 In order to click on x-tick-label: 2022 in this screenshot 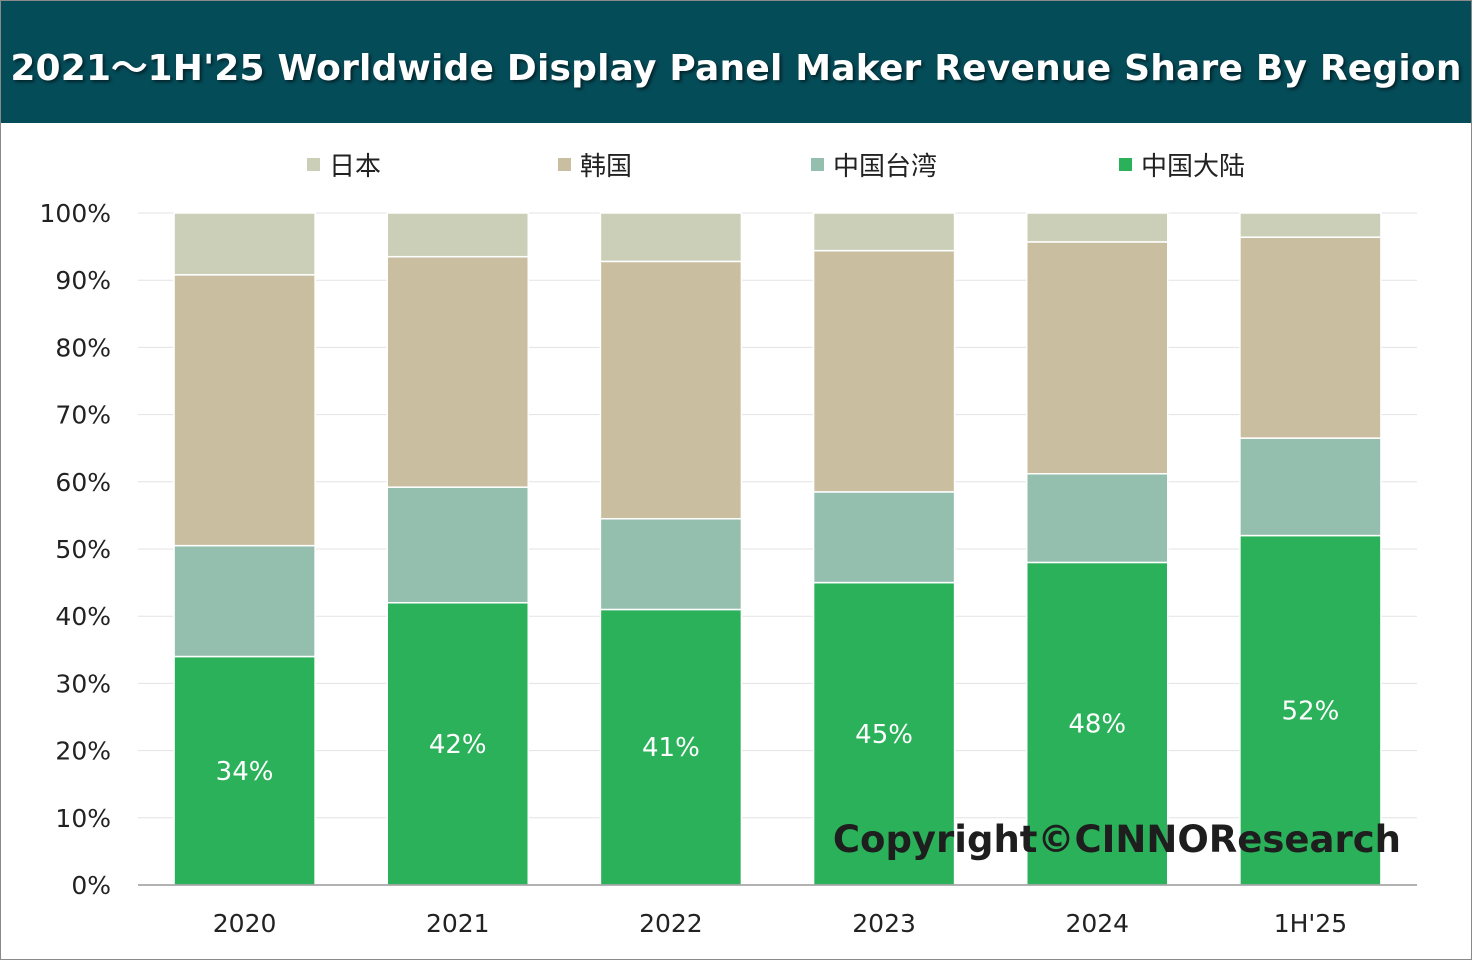, I will do `click(671, 923)`.